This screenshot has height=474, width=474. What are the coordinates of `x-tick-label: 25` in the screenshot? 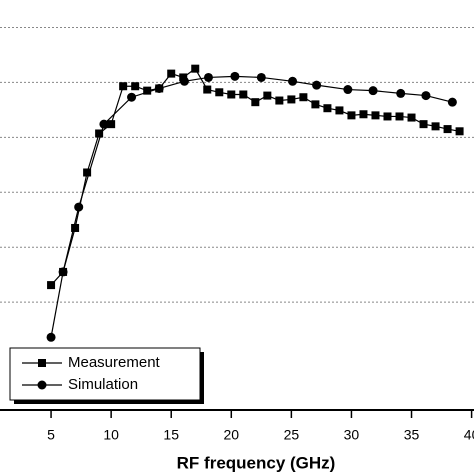 It's located at (292, 435).